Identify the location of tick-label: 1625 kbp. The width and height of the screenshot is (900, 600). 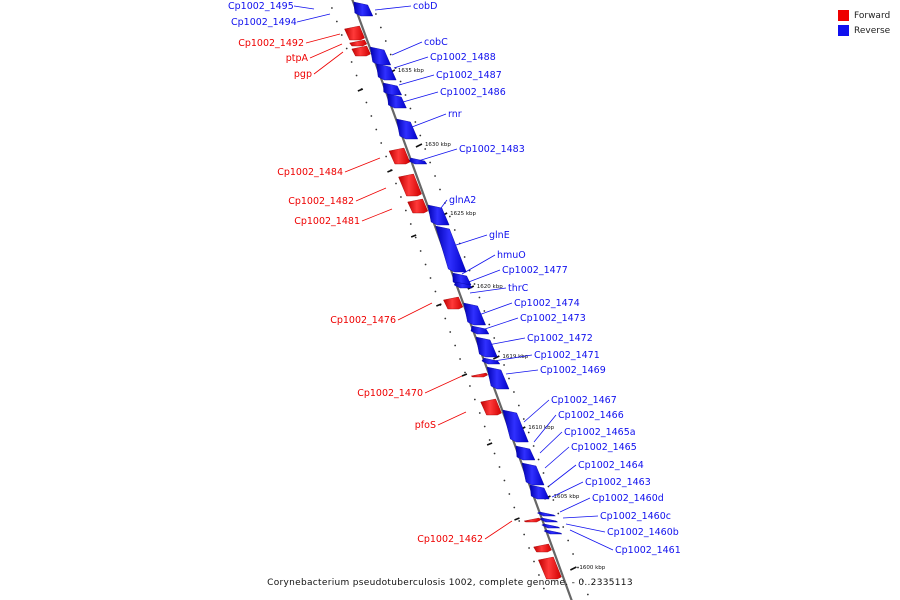
(463, 214).